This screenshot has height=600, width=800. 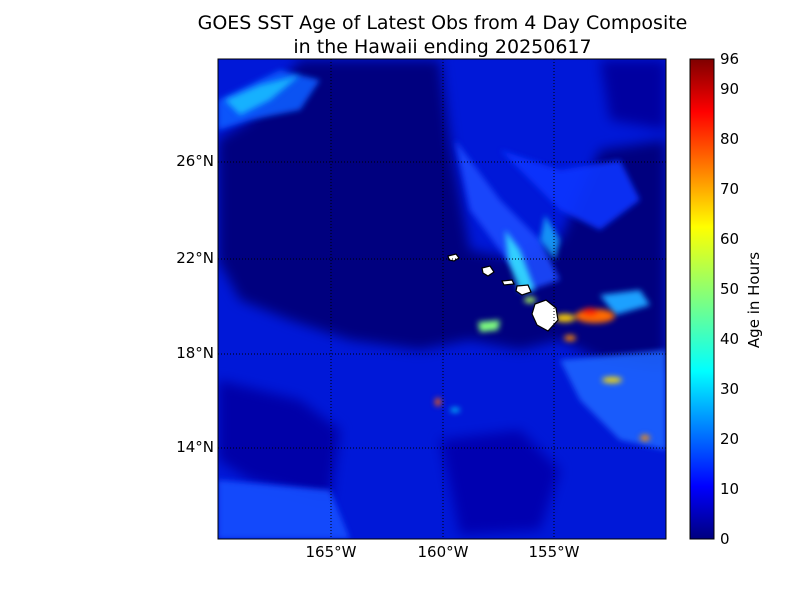 What do you see at coordinates (453, 257) in the screenshot?
I see `island-kauai` at bounding box center [453, 257].